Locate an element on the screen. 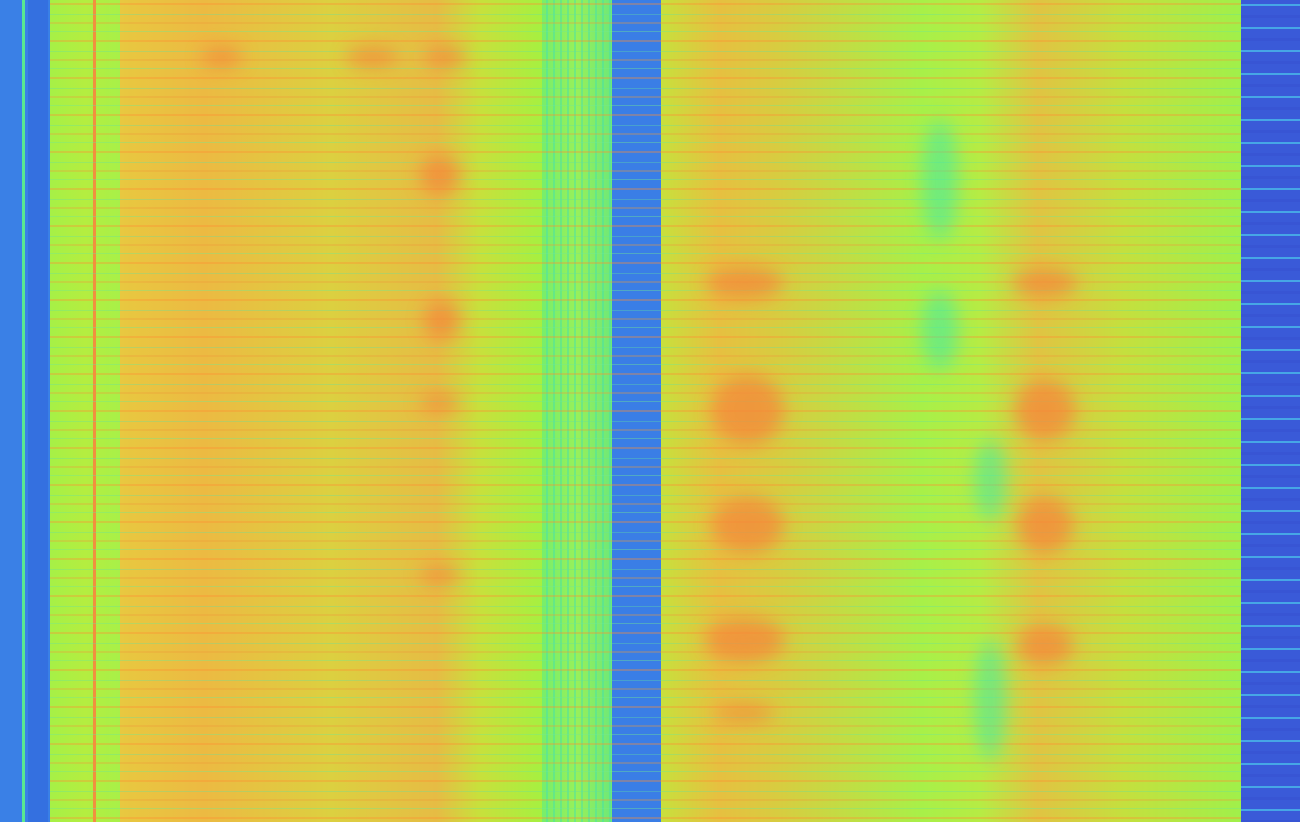 The image size is (1300, 822). band-left-blue-dark is located at coordinates (38, 411).